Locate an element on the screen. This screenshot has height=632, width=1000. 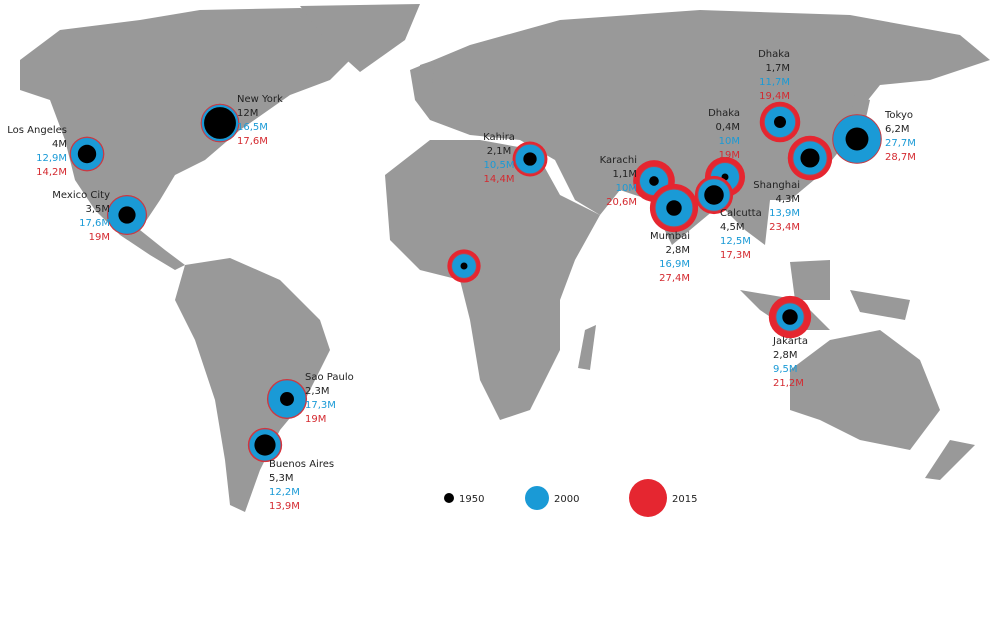
population-label: 6,2M is located at coordinates (897, 129).